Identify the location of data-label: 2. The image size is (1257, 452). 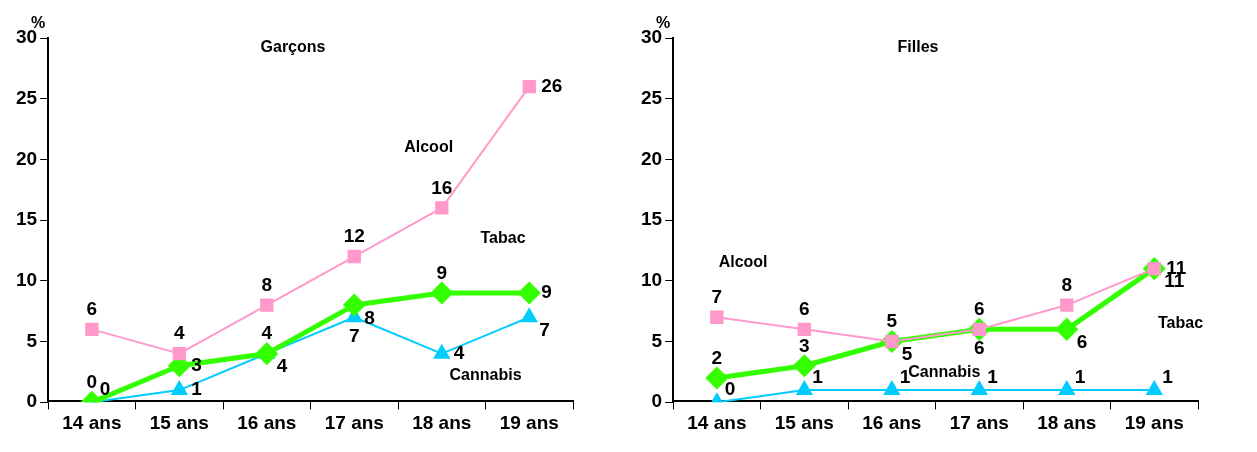
(717, 357).